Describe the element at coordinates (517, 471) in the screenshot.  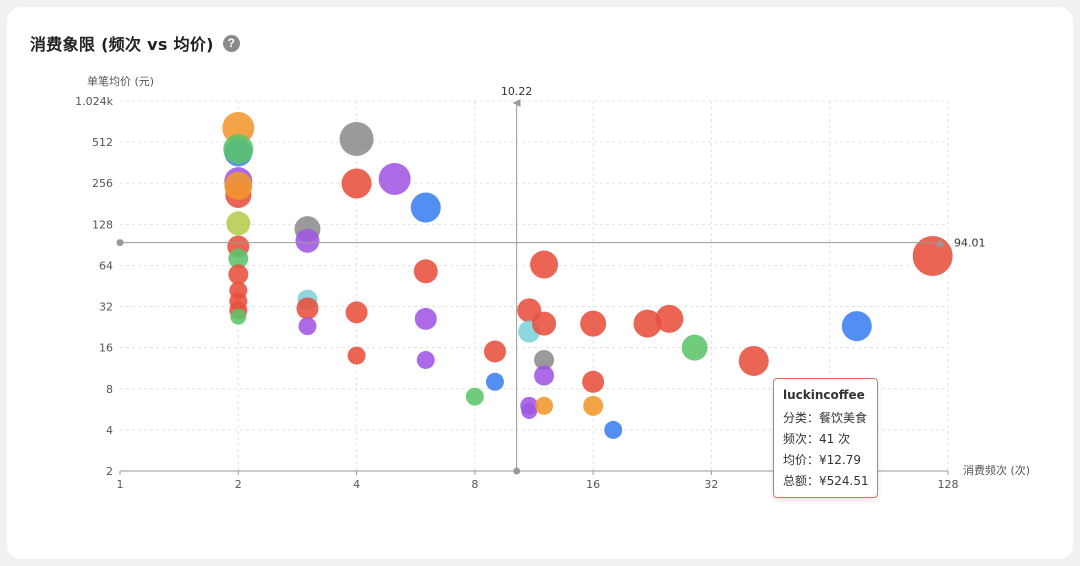
I see `x-reference-origin` at that location.